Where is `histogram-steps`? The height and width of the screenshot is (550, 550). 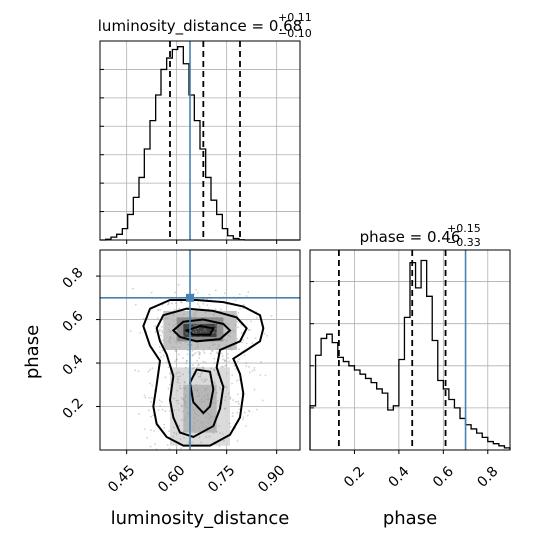
histogram-steps is located at coordinates (200, 143).